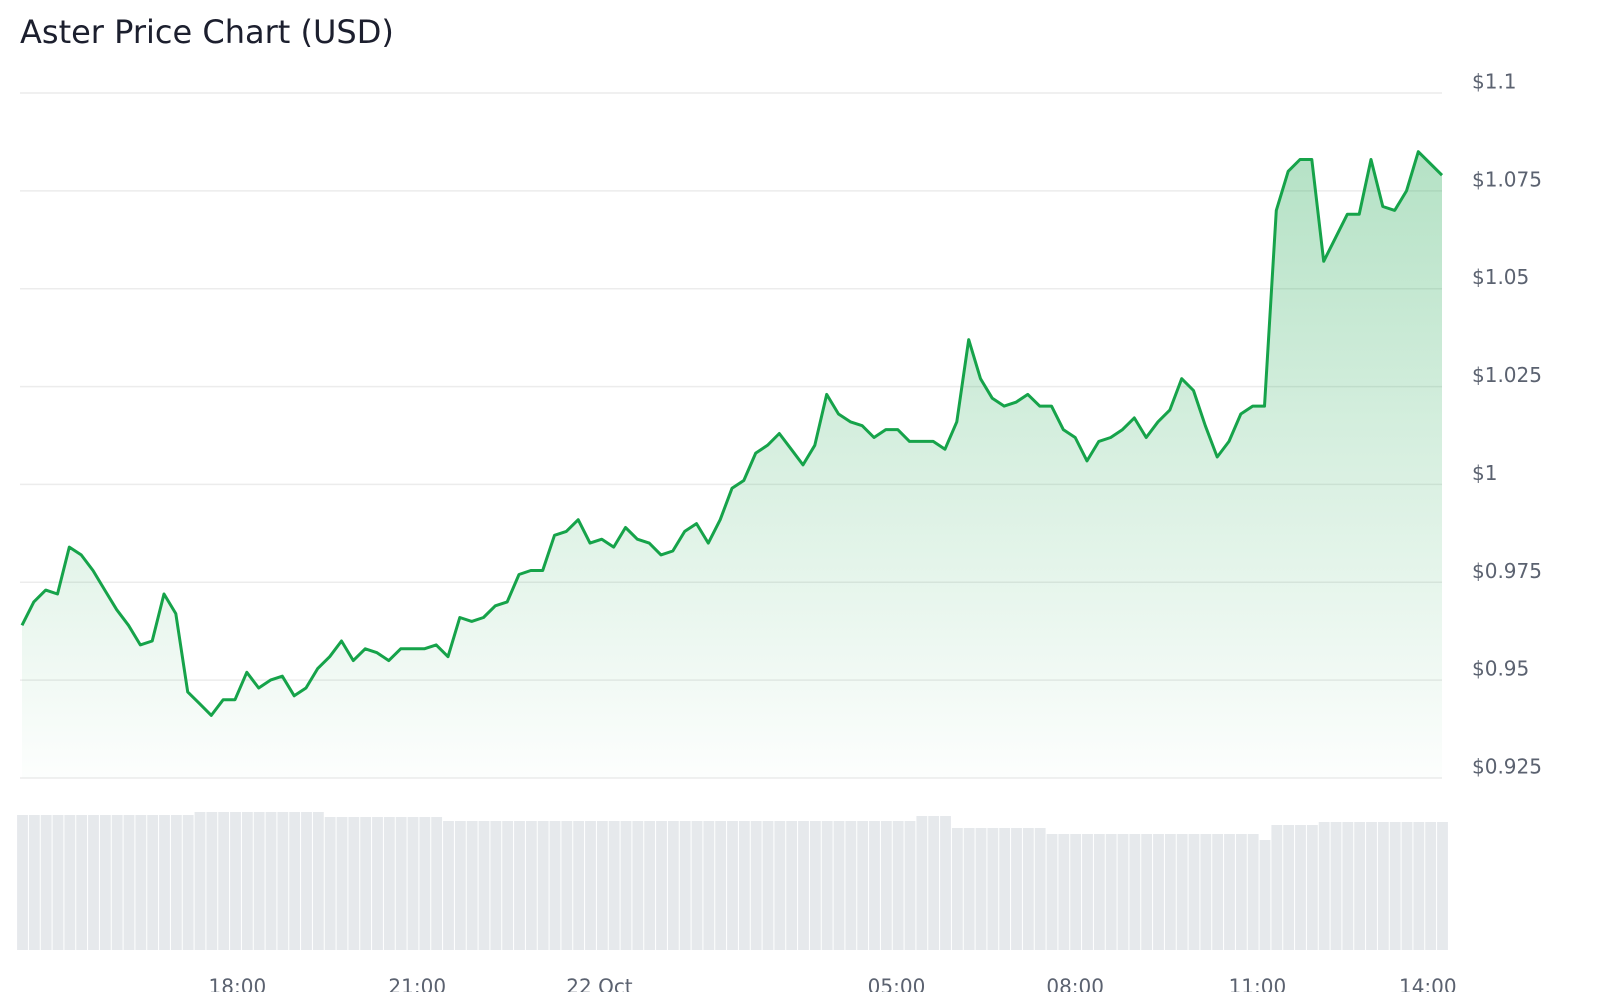 The image size is (1600, 992). I want to click on x-tick-label: 11:00, so click(1258, 983).